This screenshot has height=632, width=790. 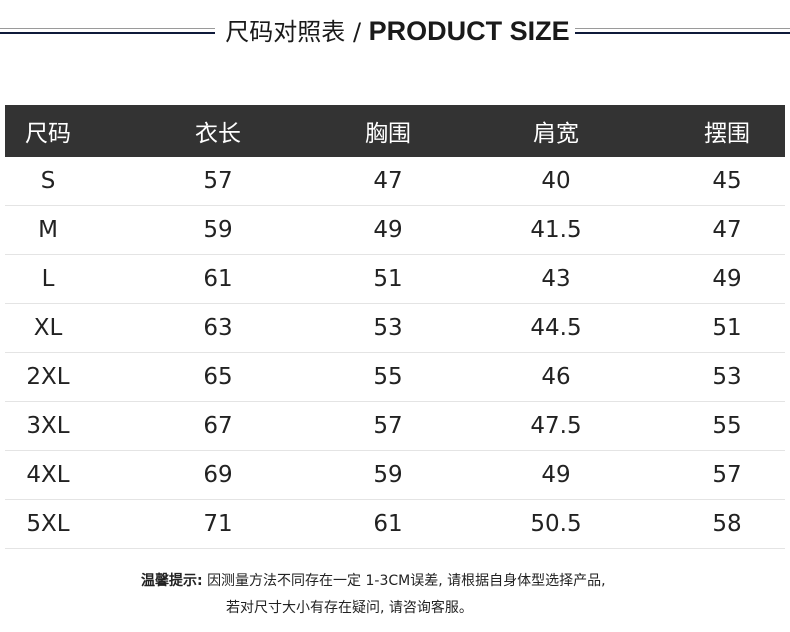 I want to click on measurement-cell: 63, so click(x=218, y=328).